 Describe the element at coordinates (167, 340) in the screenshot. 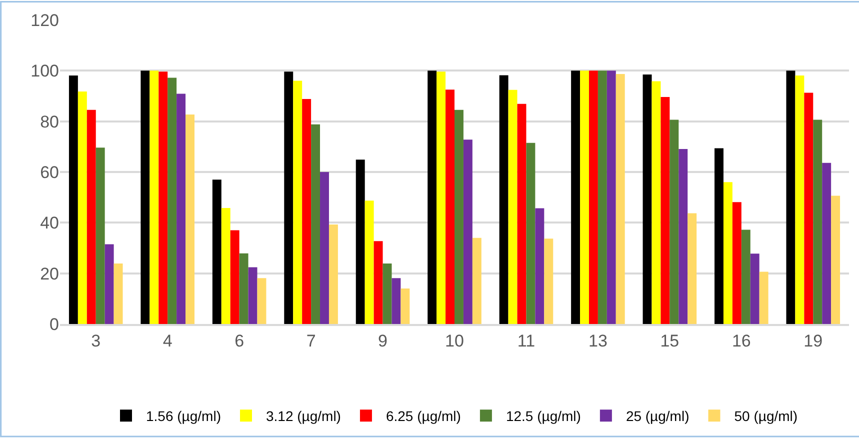

I see `x-tick-label: 4` at that location.